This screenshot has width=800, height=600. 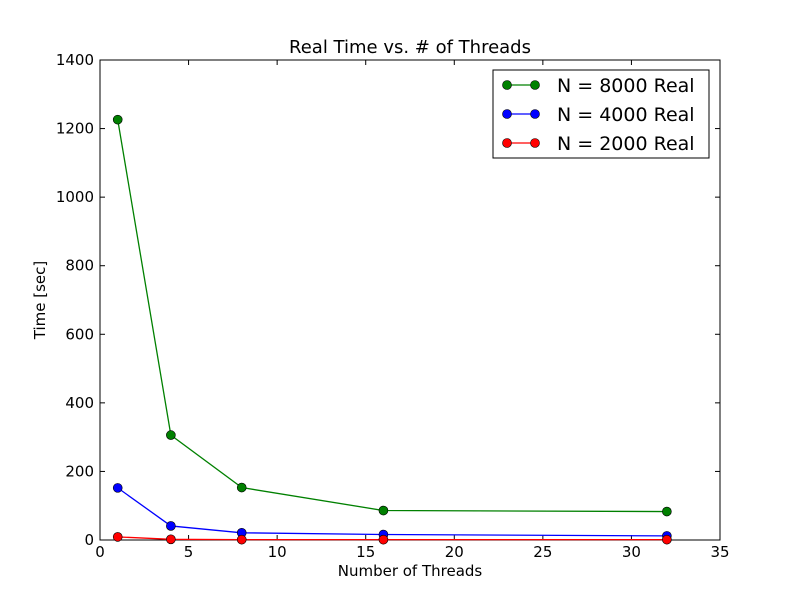 What do you see at coordinates (626, 115) in the screenshot?
I see `legend-label: N = 4000 Real` at bounding box center [626, 115].